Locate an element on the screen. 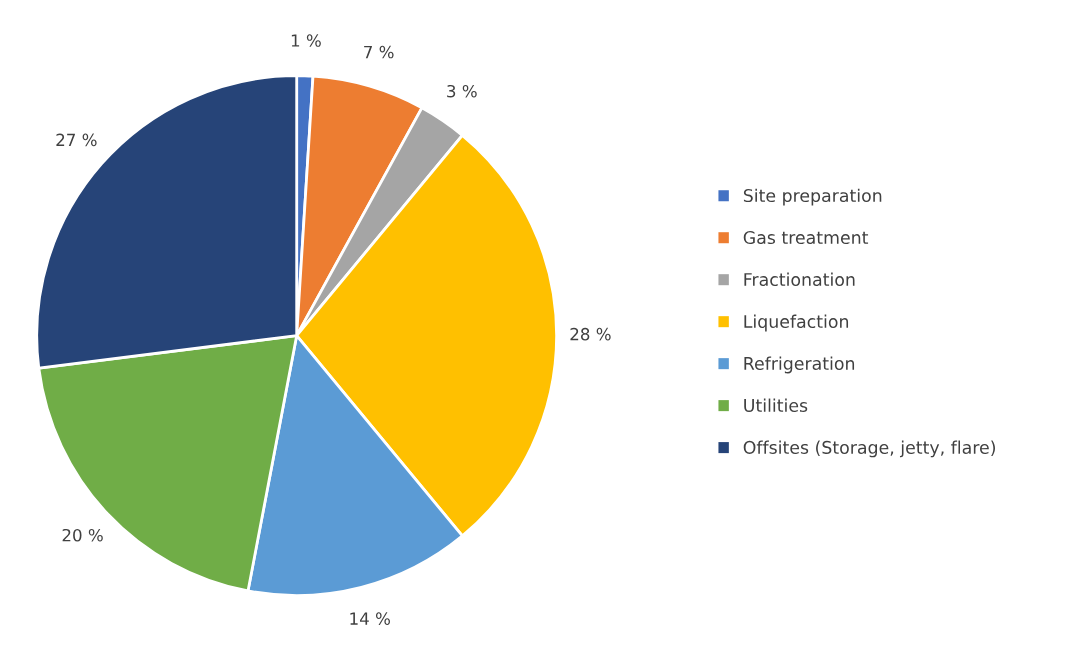 The height and width of the screenshot is (646, 1073). data-label: 27 % is located at coordinates (76, 140).